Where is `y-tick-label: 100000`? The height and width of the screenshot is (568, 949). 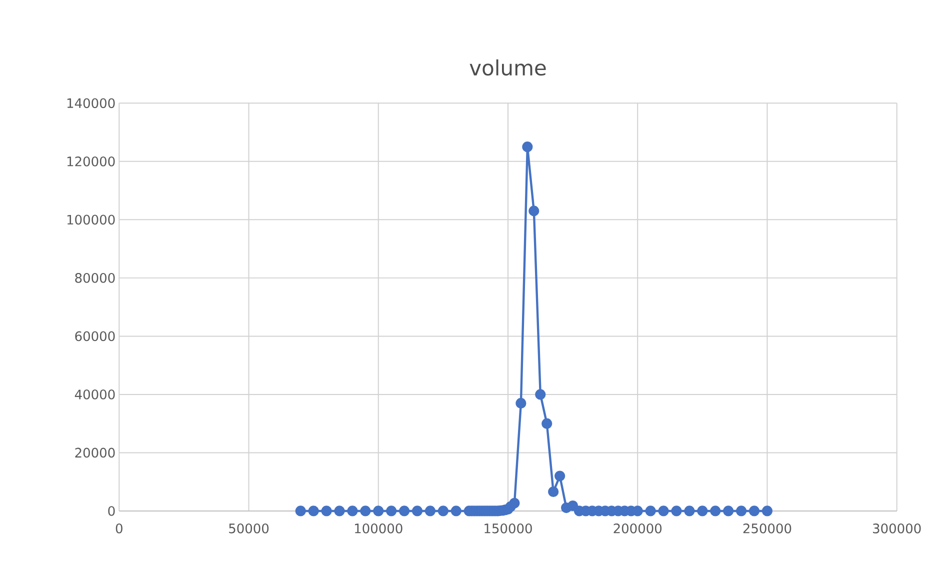 y-tick-label: 100000 is located at coordinates (91, 219).